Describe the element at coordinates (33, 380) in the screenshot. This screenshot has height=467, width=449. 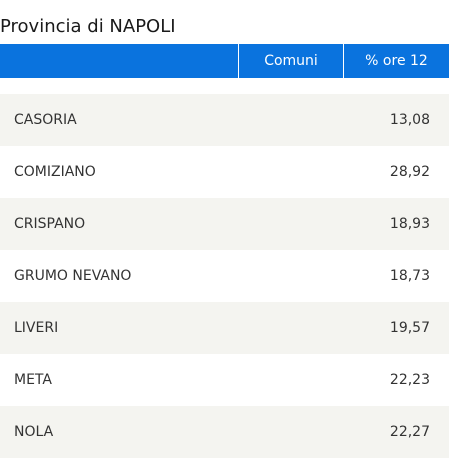
I see `comune-name: META` at that location.